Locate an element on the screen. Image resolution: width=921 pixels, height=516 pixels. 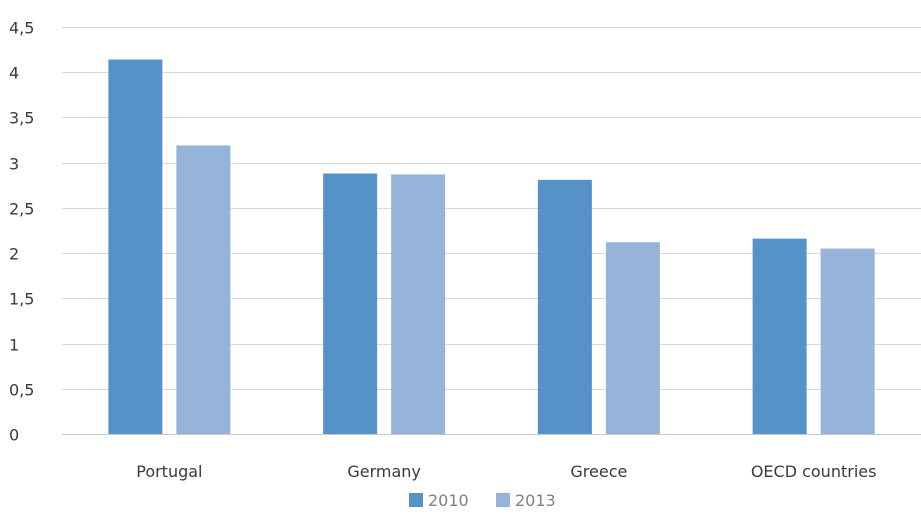
y-tick-label: 1 is located at coordinates (14, 345).